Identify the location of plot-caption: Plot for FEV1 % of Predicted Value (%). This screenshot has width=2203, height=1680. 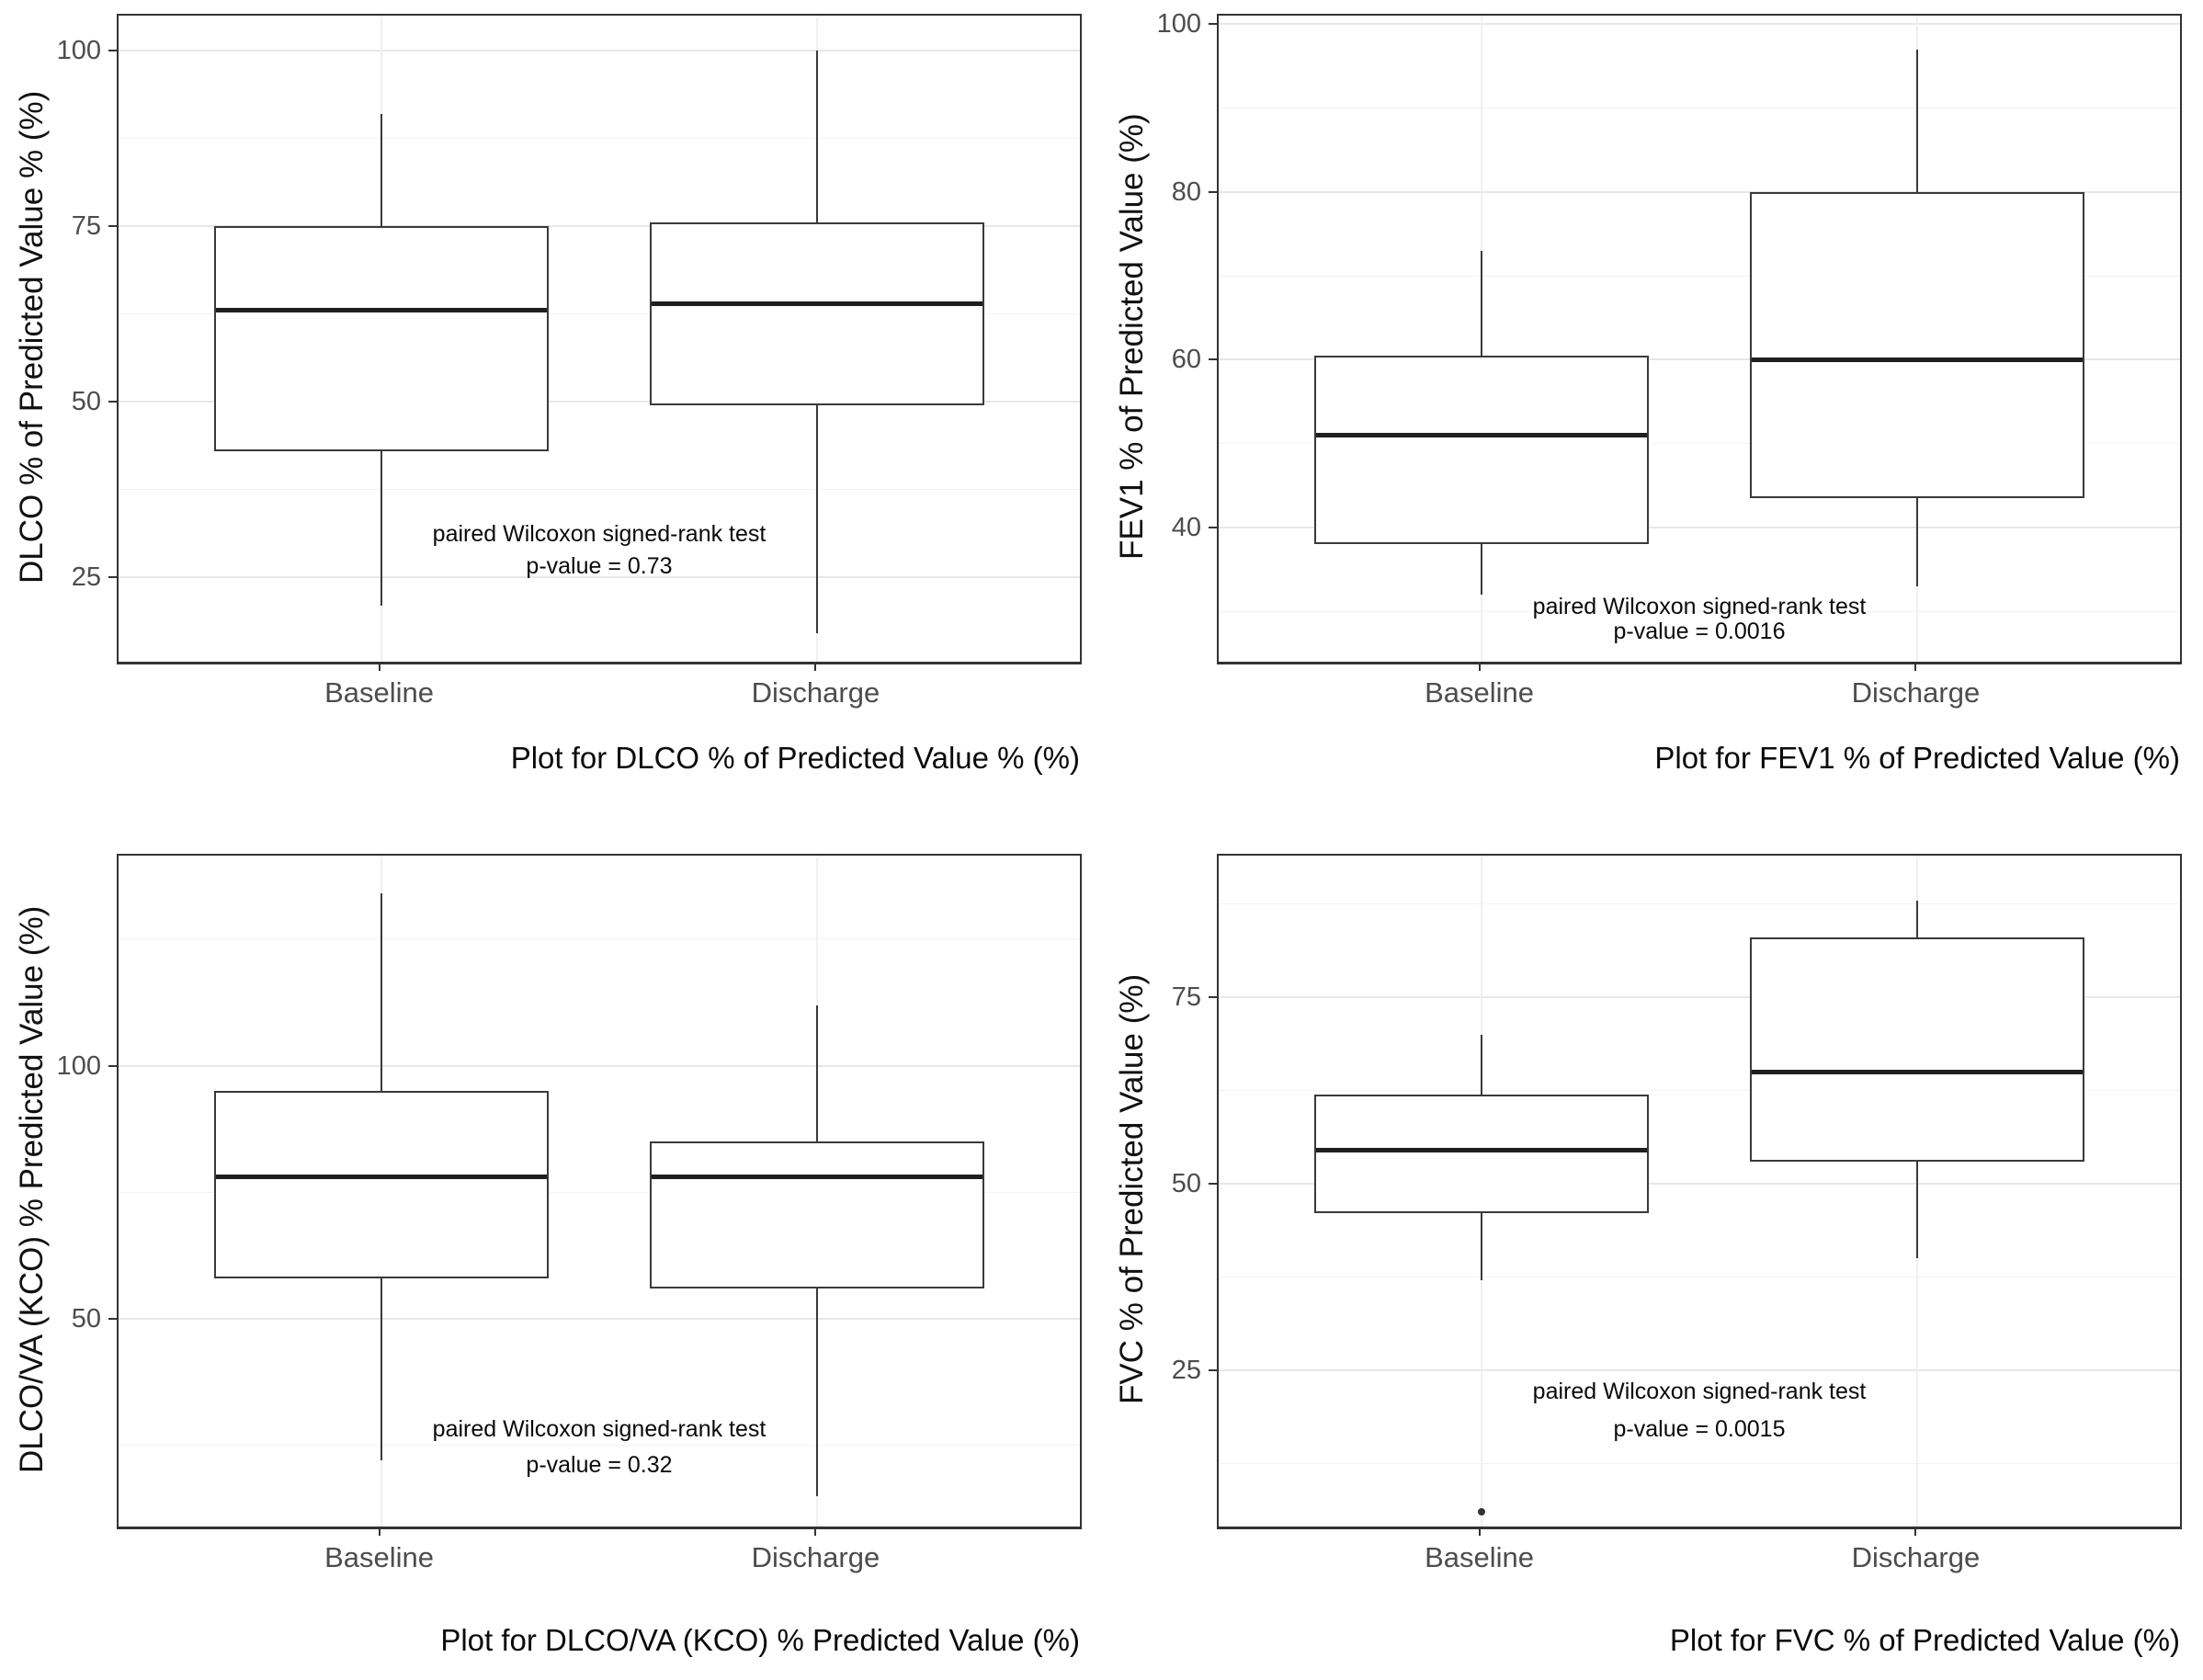
(1917, 758).